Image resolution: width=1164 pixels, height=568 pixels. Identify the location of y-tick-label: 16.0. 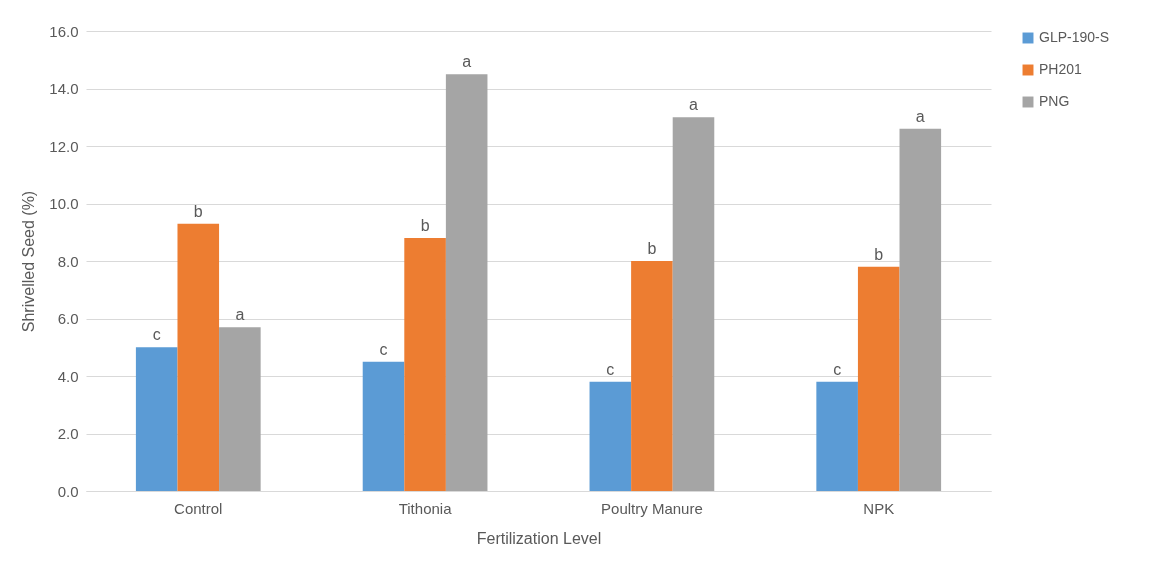
(64, 31).